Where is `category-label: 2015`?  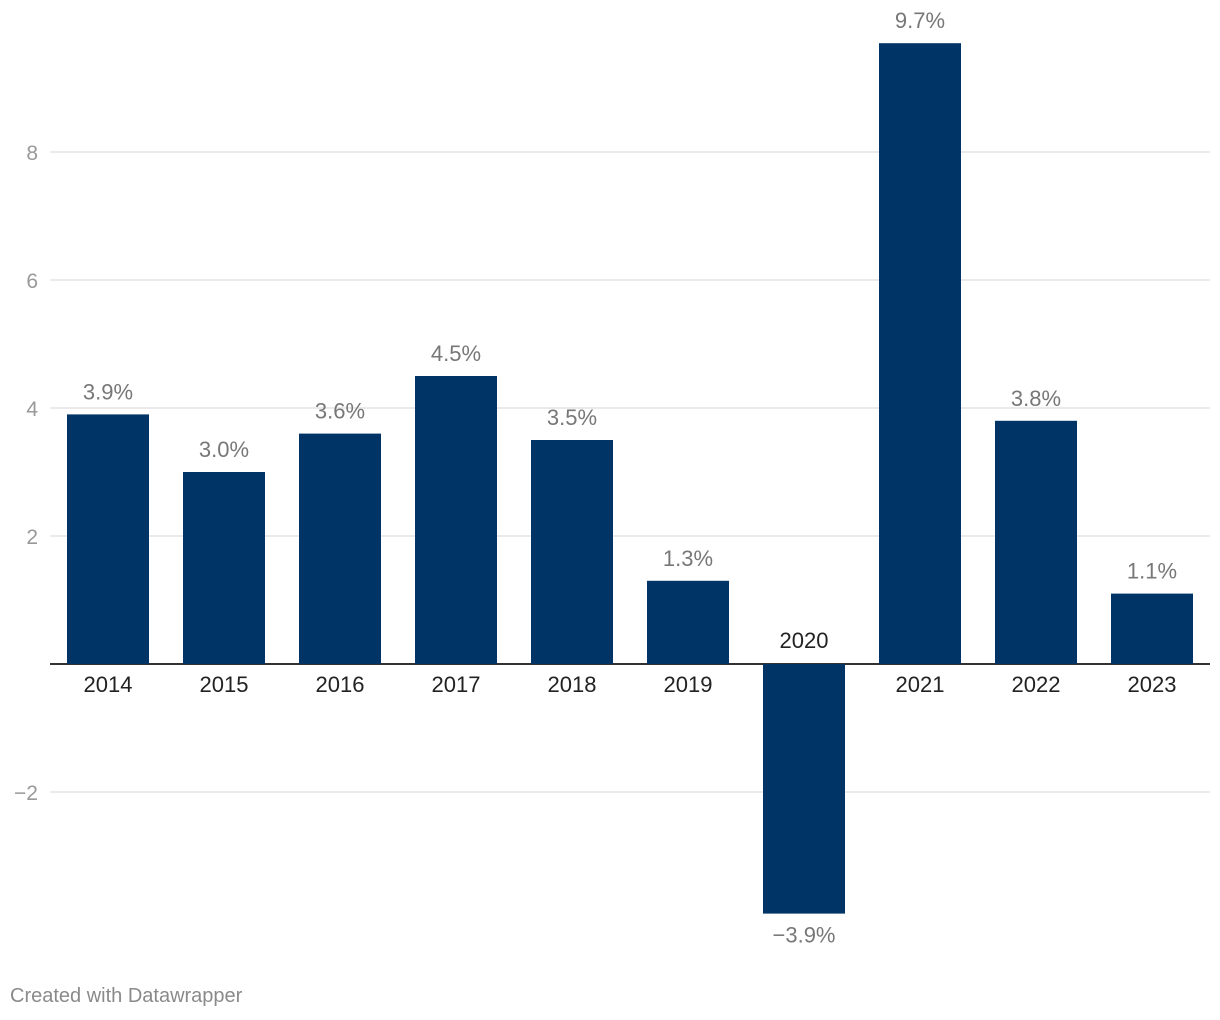
category-label: 2015 is located at coordinates (224, 684).